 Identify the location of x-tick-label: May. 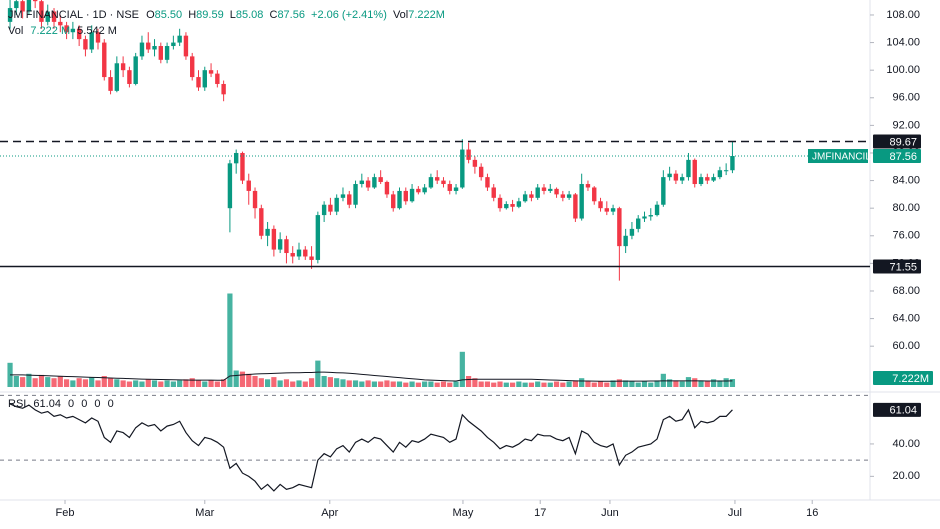
(463, 513).